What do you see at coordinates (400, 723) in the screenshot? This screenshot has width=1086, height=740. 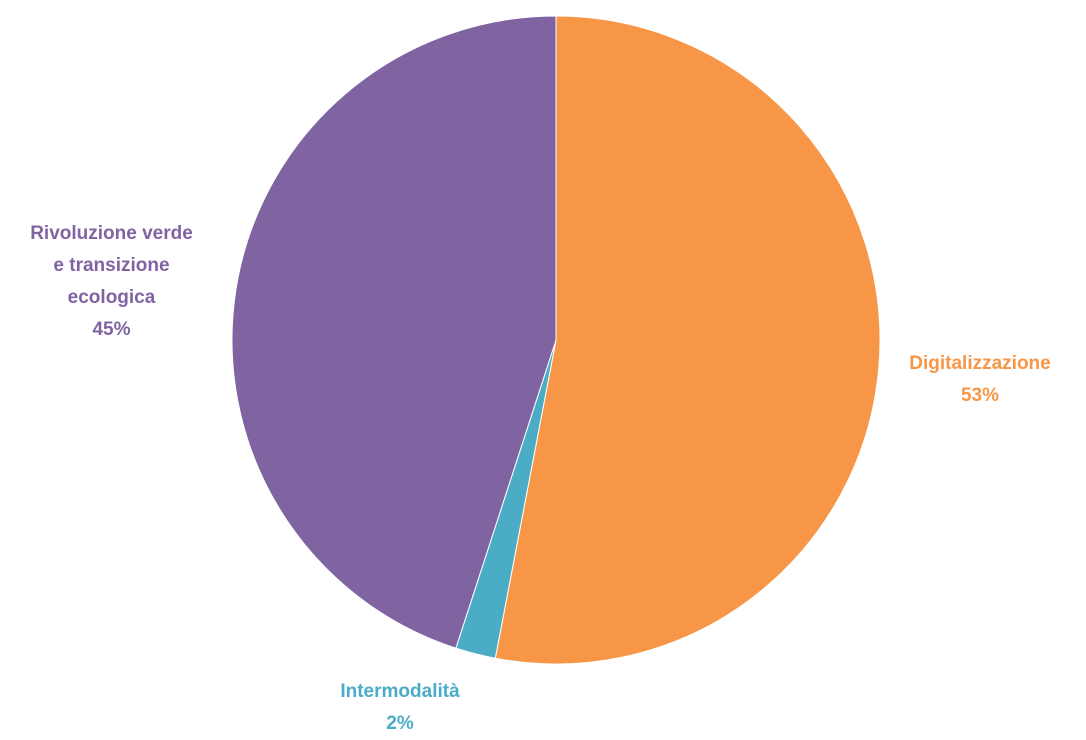 I see `label-intermodalita-value: 2%` at bounding box center [400, 723].